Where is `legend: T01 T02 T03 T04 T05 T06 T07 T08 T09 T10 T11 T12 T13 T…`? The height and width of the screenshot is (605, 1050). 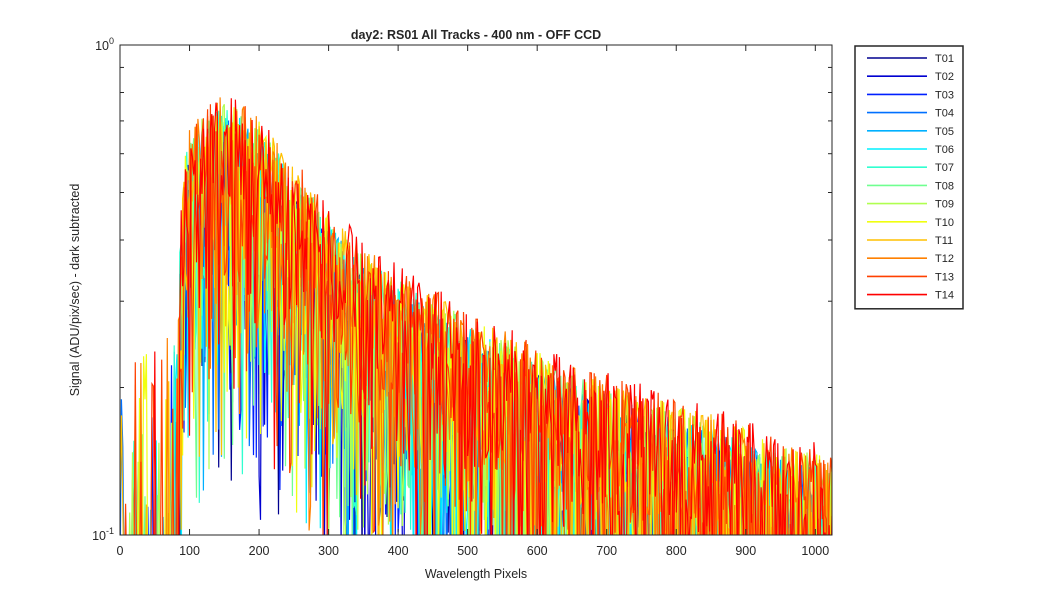
legend: T01 T02 T03 T04 T05 T06 T07 T08 T09 T10 T11 T12 T13 T… is located at coordinates (909, 177).